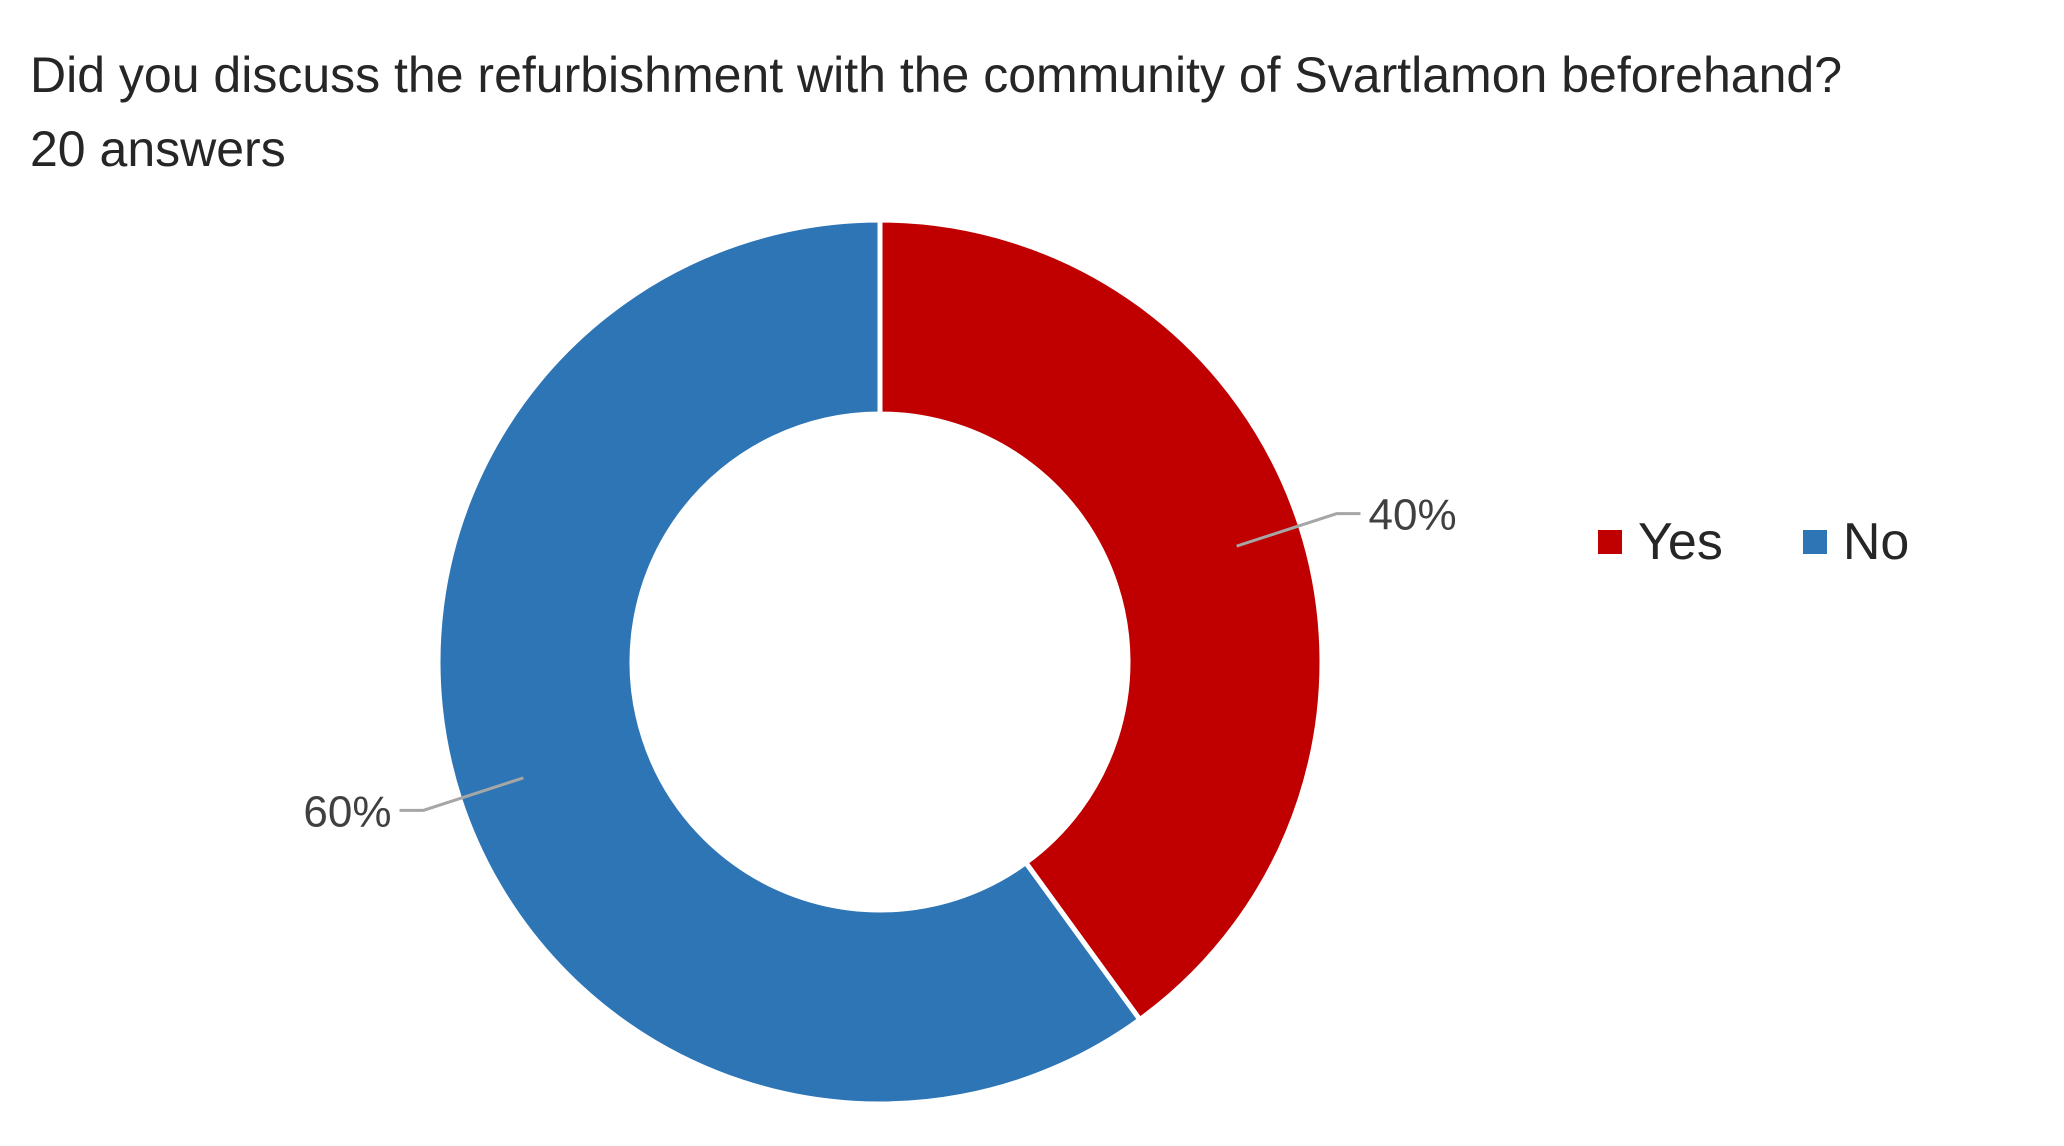  I want to click on legend-item-yes: Yes, so click(1660, 542).